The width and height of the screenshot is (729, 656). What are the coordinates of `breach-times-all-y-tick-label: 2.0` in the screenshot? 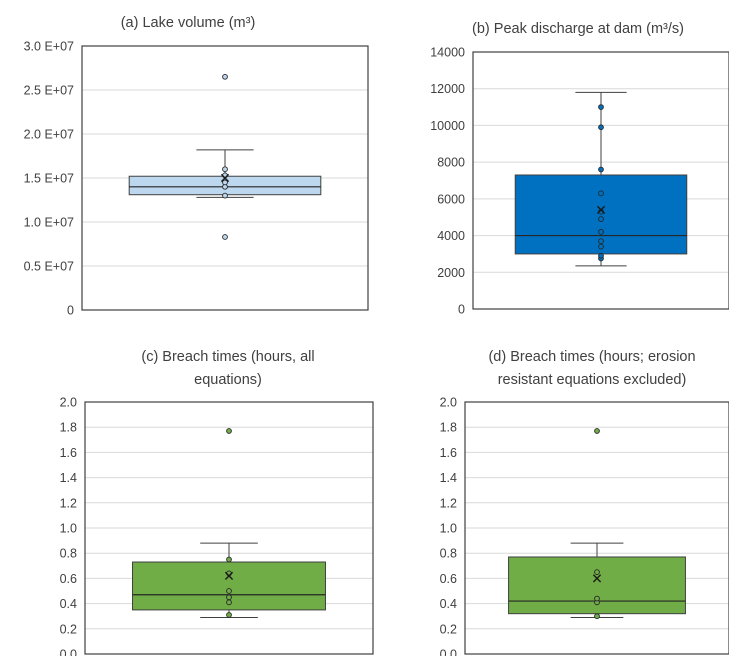 It's located at (68, 403).